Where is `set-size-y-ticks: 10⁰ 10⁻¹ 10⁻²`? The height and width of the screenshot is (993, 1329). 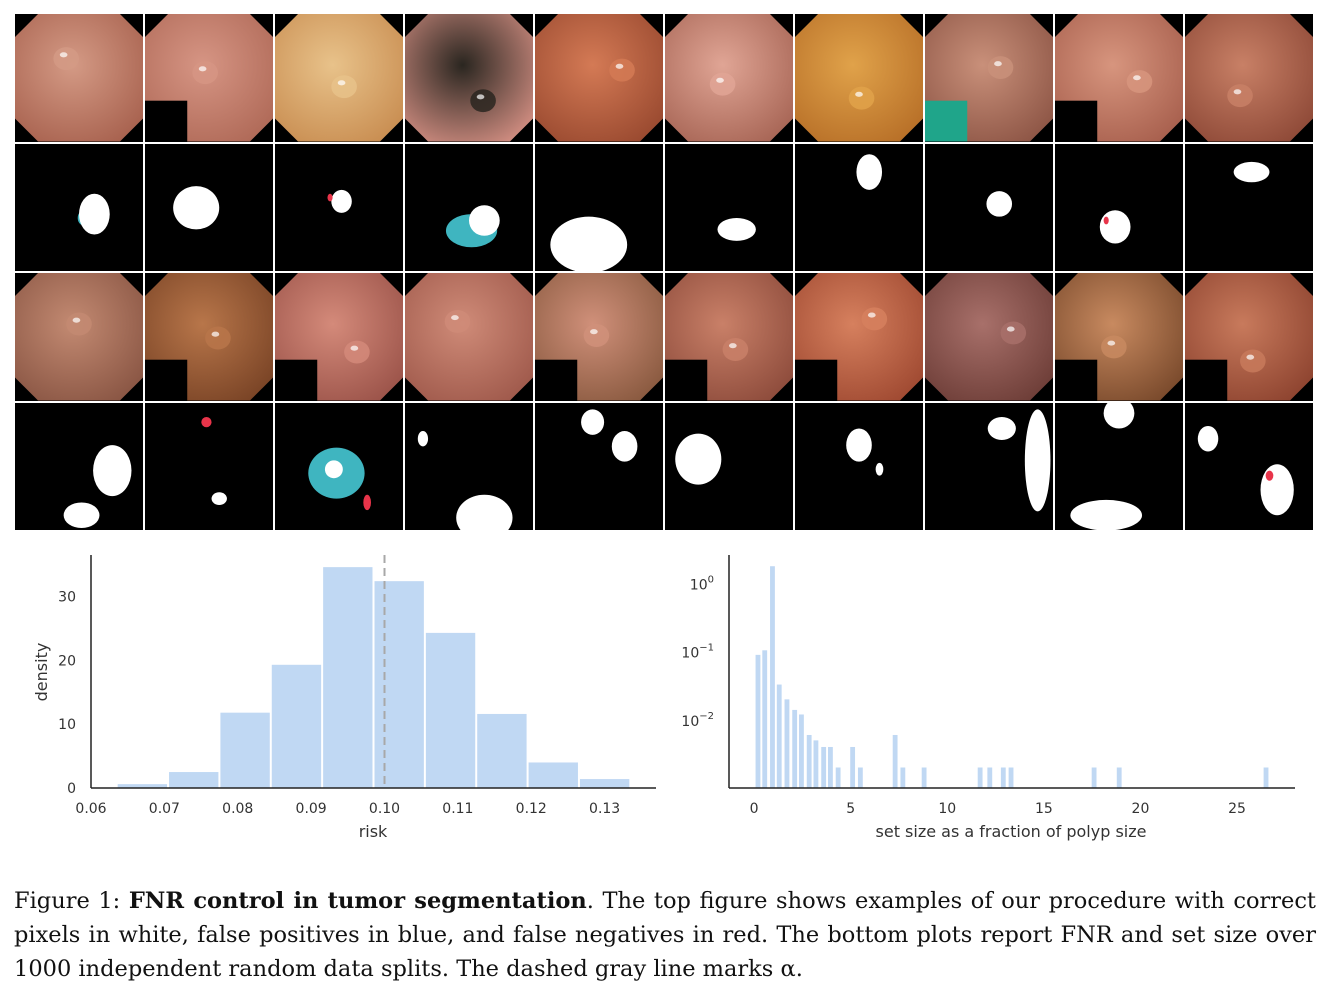
set-size-y-ticks: 10⁰ 10⁻¹ 10⁻² is located at coordinates (697, 652).